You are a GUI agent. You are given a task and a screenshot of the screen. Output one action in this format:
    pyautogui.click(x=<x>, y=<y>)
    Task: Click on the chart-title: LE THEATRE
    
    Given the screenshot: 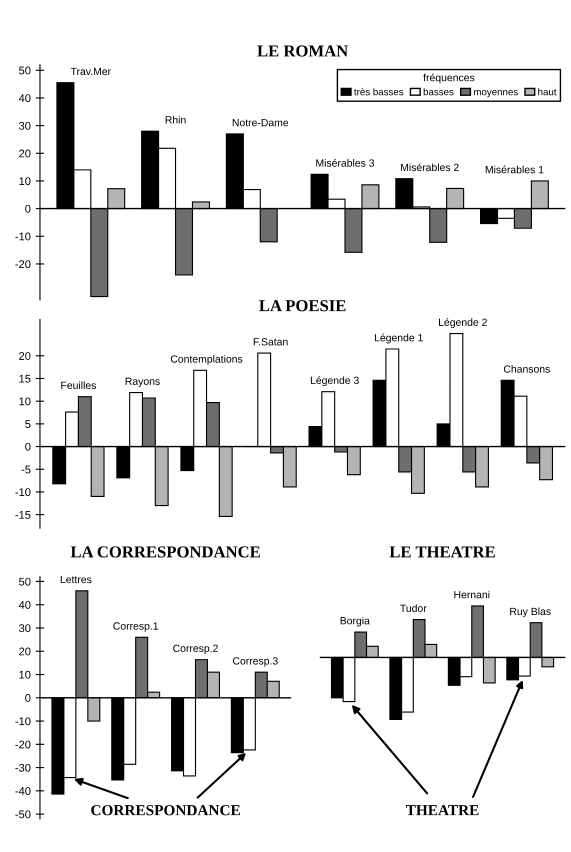 What is the action you would take?
    pyautogui.click(x=442, y=552)
    